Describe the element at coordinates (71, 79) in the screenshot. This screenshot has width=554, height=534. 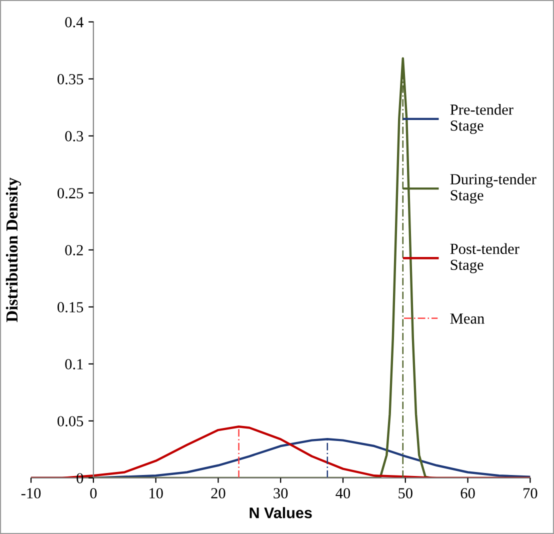
I see `y-tick-label: 0.35` at that location.